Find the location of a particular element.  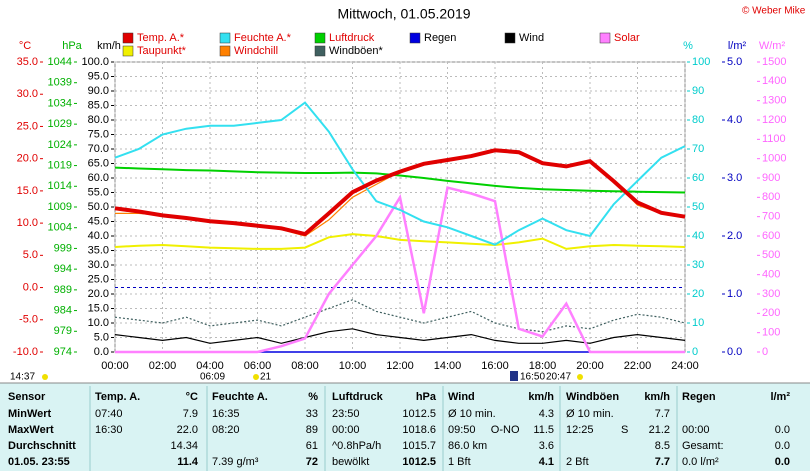

x-tick-label: 16:00 is located at coordinates (495, 366).